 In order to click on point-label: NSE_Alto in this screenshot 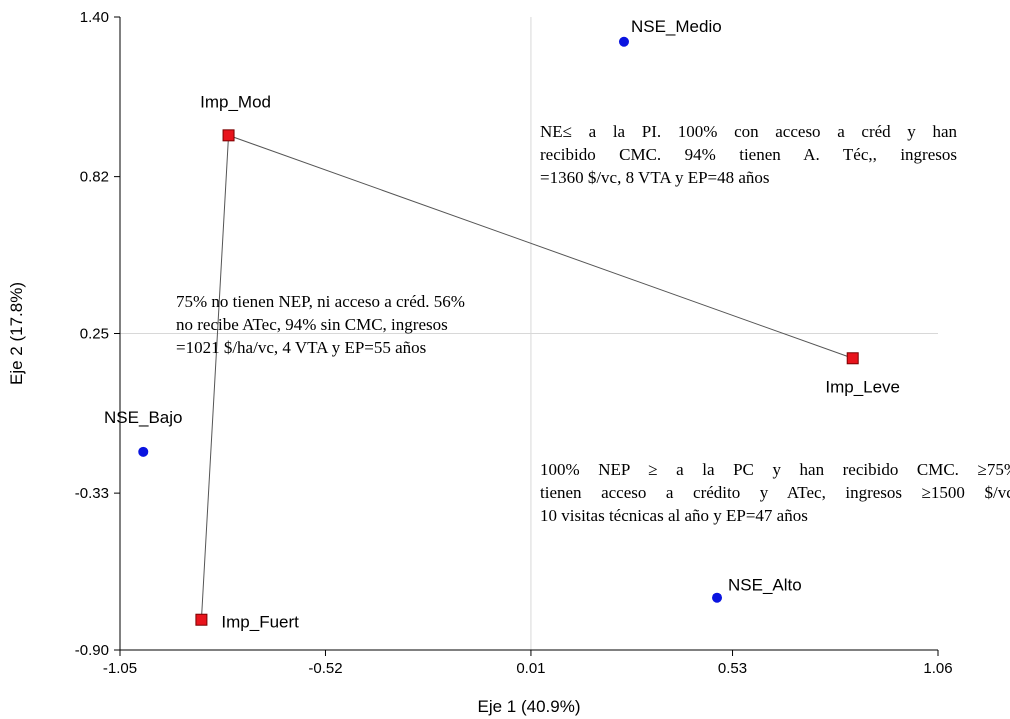, I will do `click(765, 585)`.